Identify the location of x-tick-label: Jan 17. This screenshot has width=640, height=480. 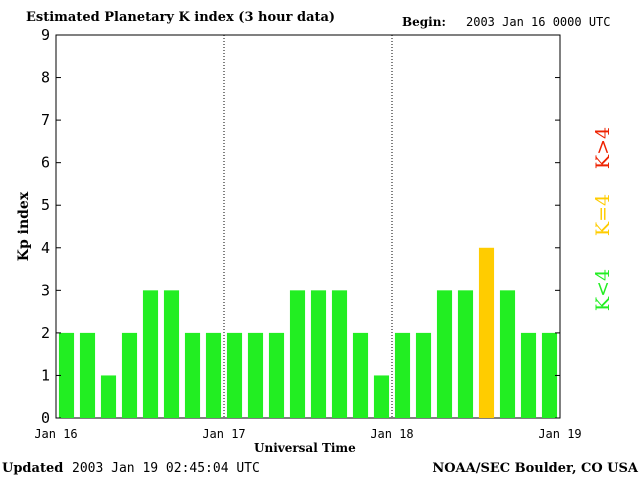
(223, 434).